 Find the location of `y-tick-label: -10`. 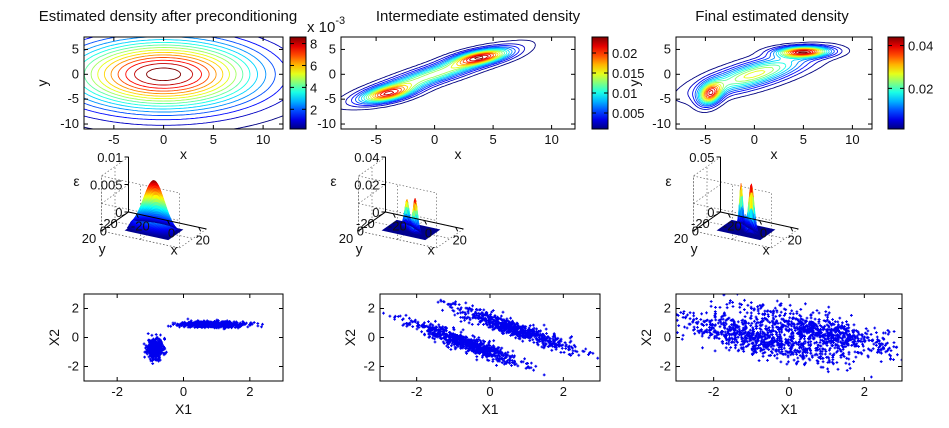

y-tick-label: -10 is located at coordinates (326, 123).